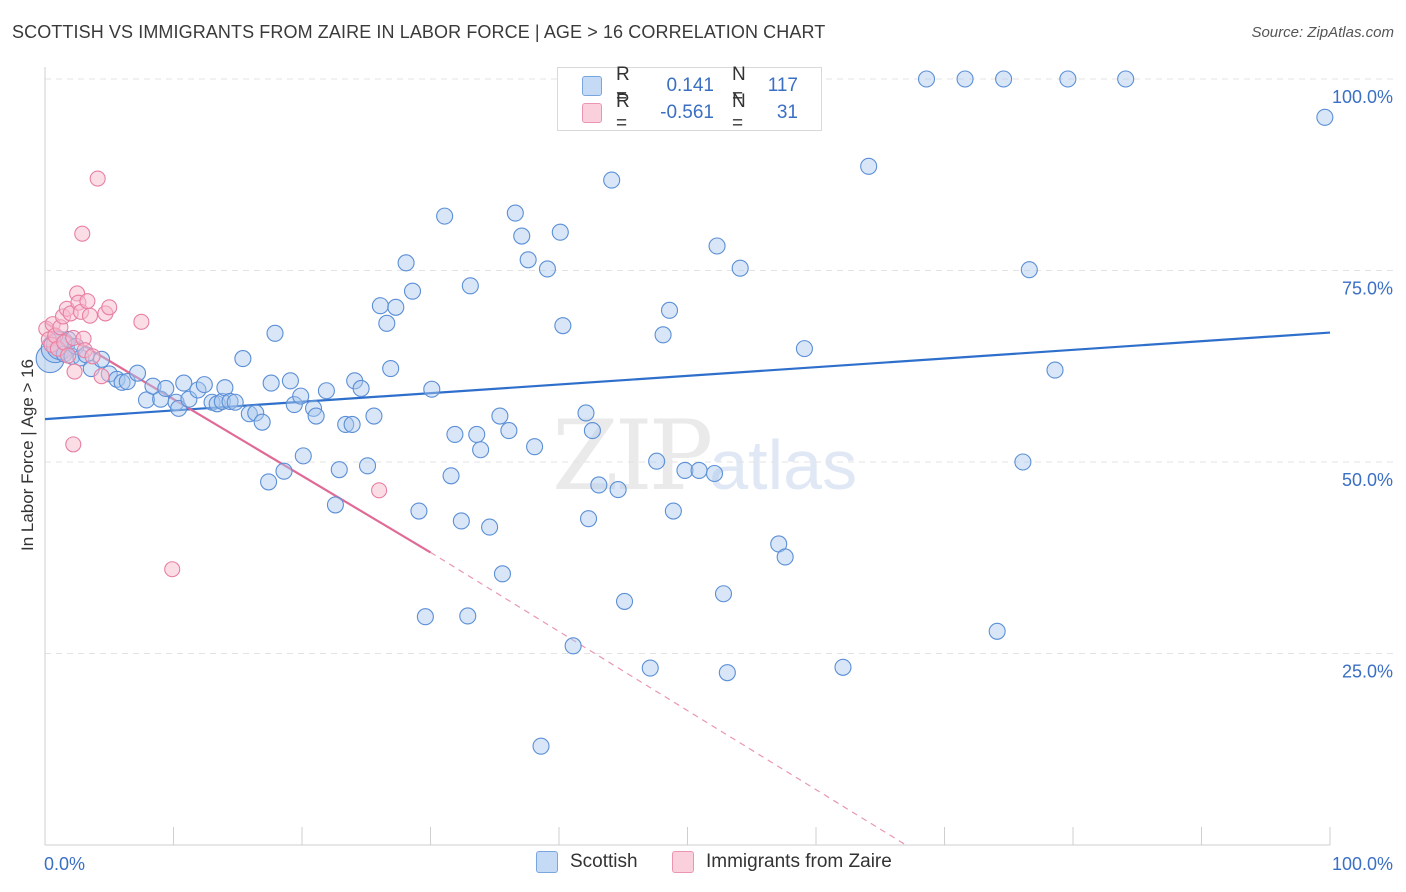  Describe the element at coordinates (1362, 97) in the screenshot. I see `y-tick-label: 100.0%` at that location.